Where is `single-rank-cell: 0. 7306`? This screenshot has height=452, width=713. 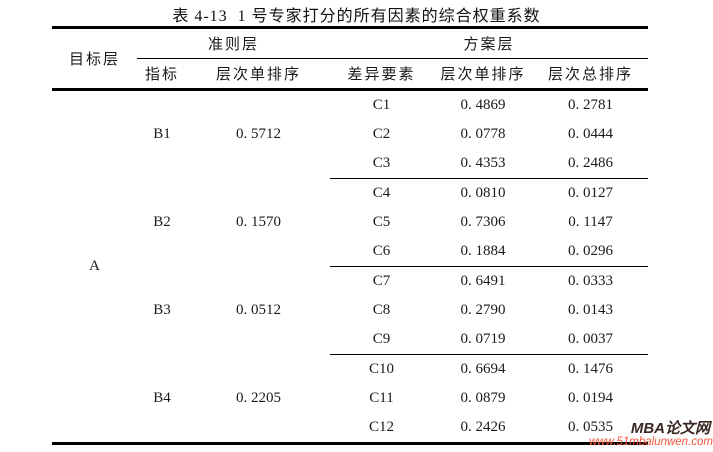 single-rank-cell: 0. 7306 is located at coordinates (483, 222).